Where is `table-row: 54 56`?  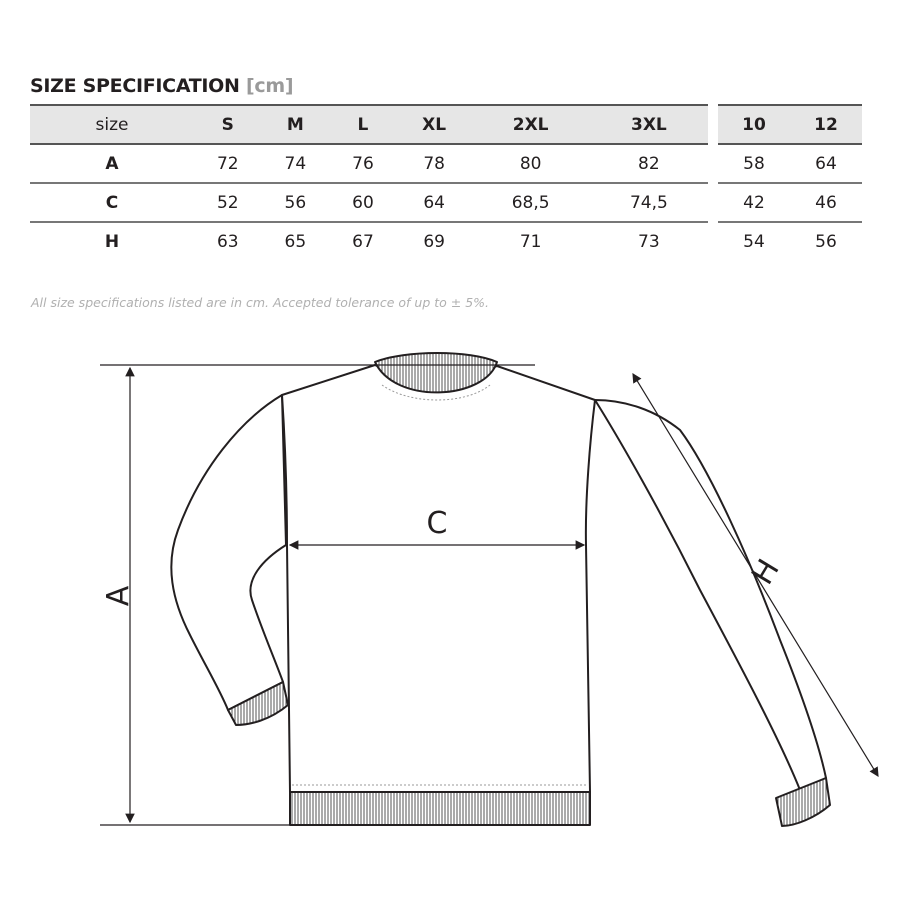 table-row: 54 56 is located at coordinates (790, 241).